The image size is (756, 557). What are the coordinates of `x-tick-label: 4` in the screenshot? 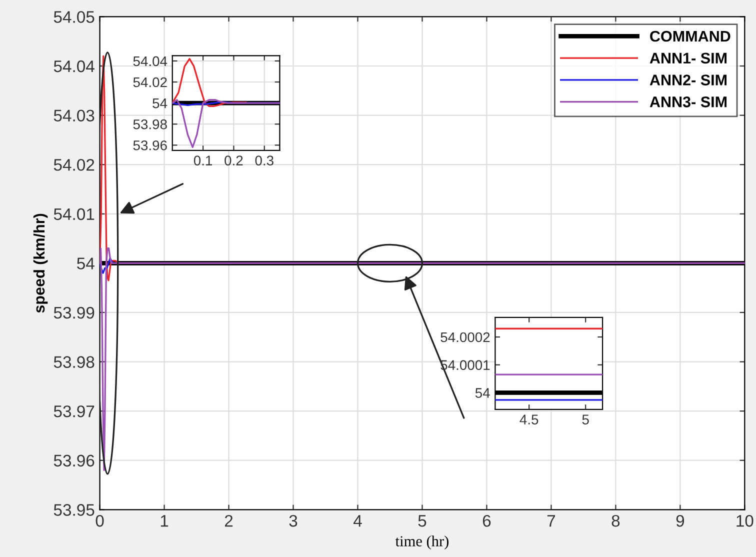 It's located at (357, 521).